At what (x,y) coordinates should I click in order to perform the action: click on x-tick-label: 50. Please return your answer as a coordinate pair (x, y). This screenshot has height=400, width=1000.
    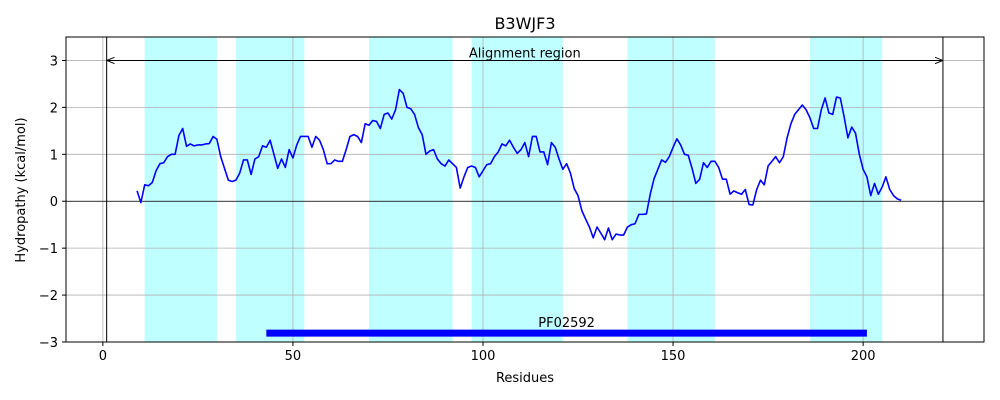
    Looking at the image, I should click on (293, 356).